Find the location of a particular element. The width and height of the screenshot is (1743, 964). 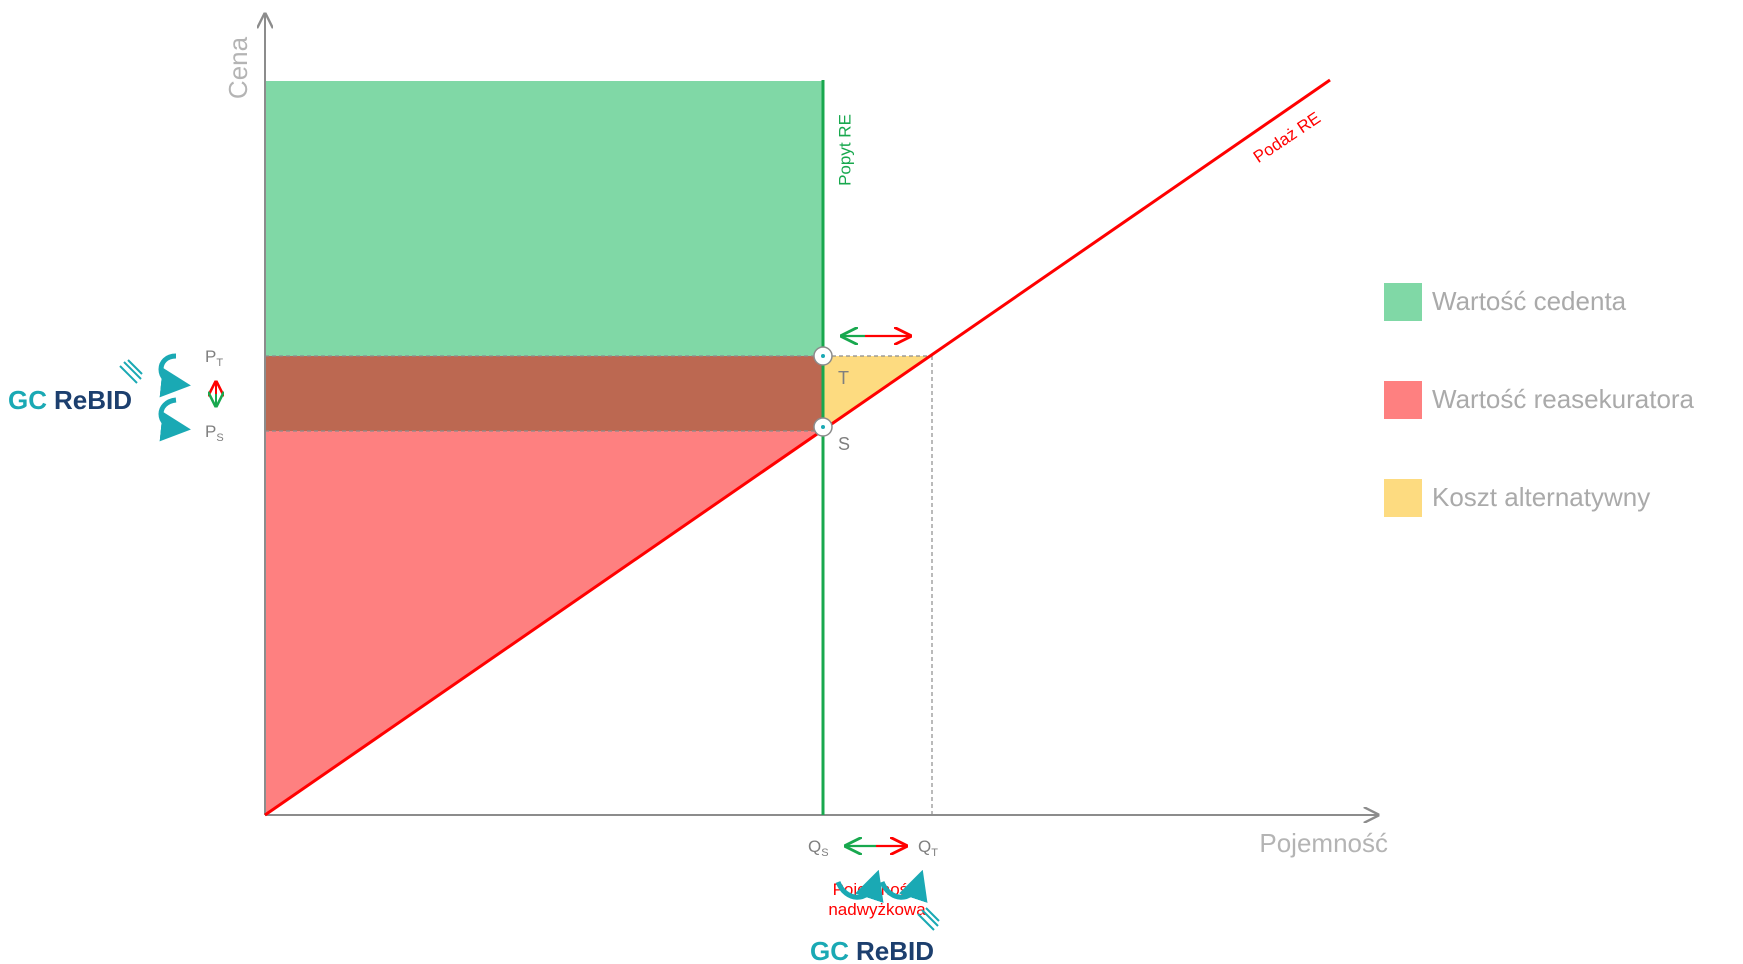

gc-rebid-logo-bottom: GC ReBID is located at coordinates (875, 935).